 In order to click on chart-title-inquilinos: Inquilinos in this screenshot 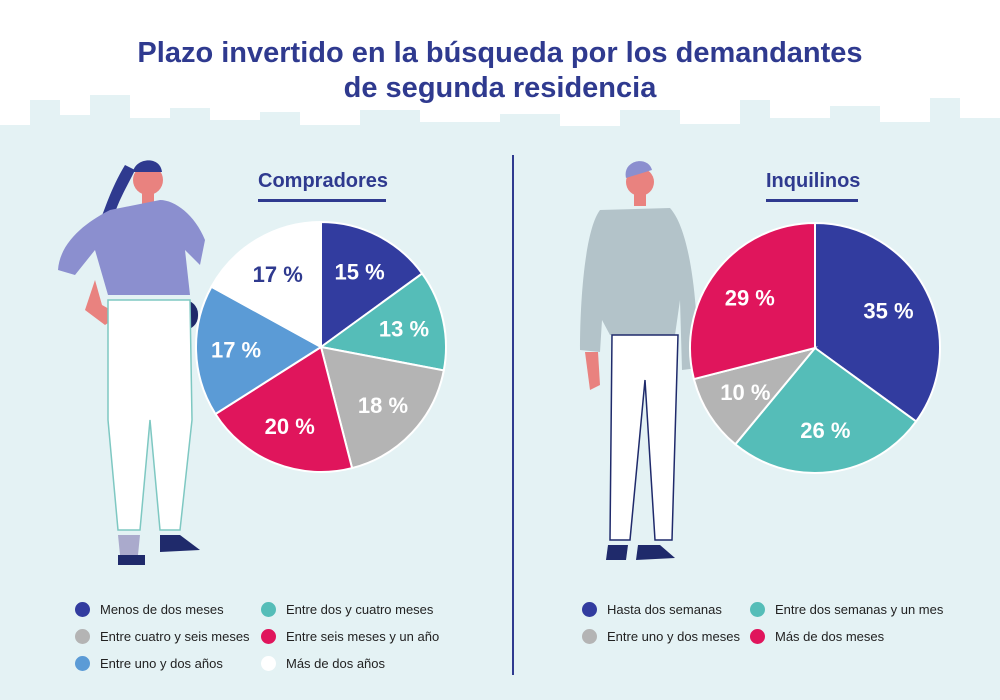, I will do `click(813, 186)`.